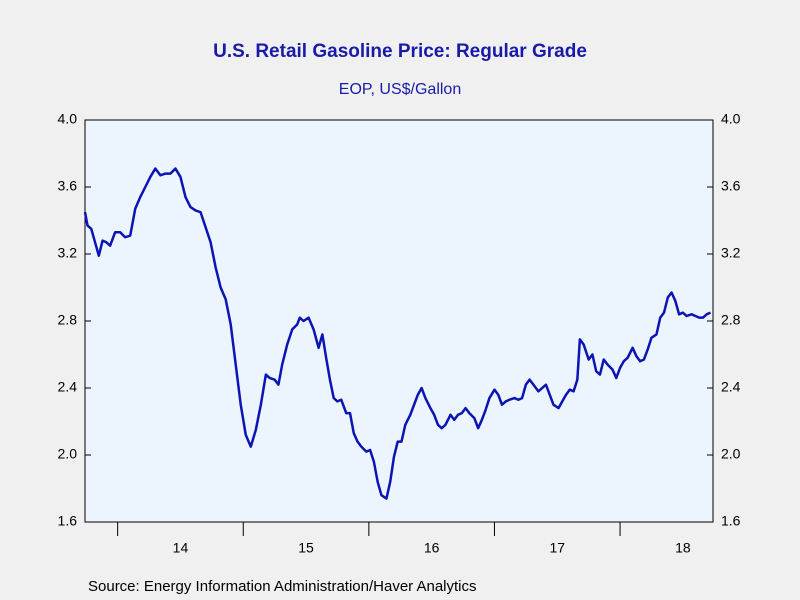  What do you see at coordinates (731, 454) in the screenshot?
I see `y2-tick-label: 2.0` at bounding box center [731, 454].